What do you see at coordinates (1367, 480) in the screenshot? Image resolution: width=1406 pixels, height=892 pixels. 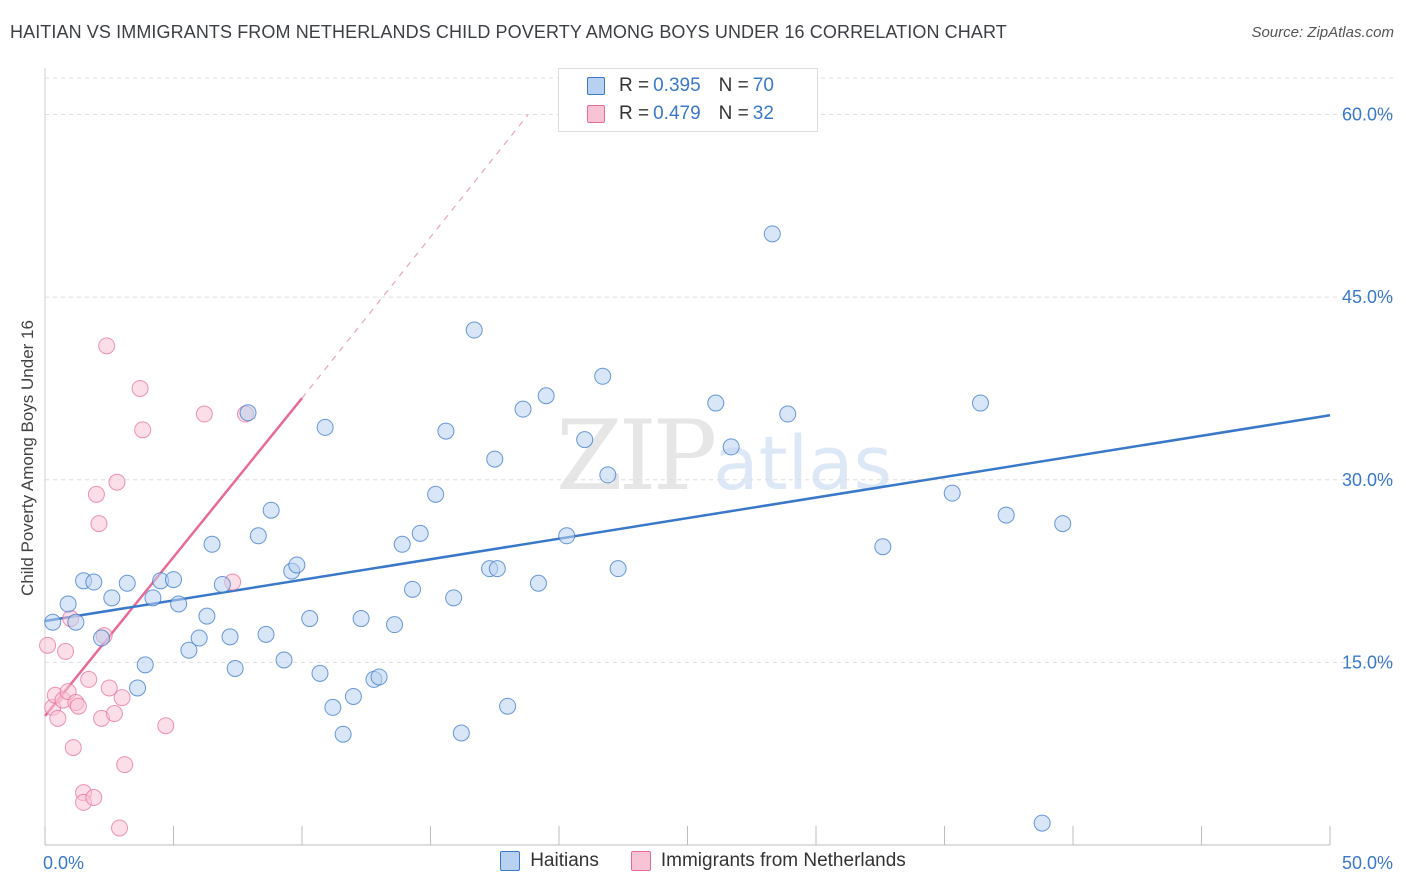 I see `y-tick-label: 30.0%` at bounding box center [1367, 480].